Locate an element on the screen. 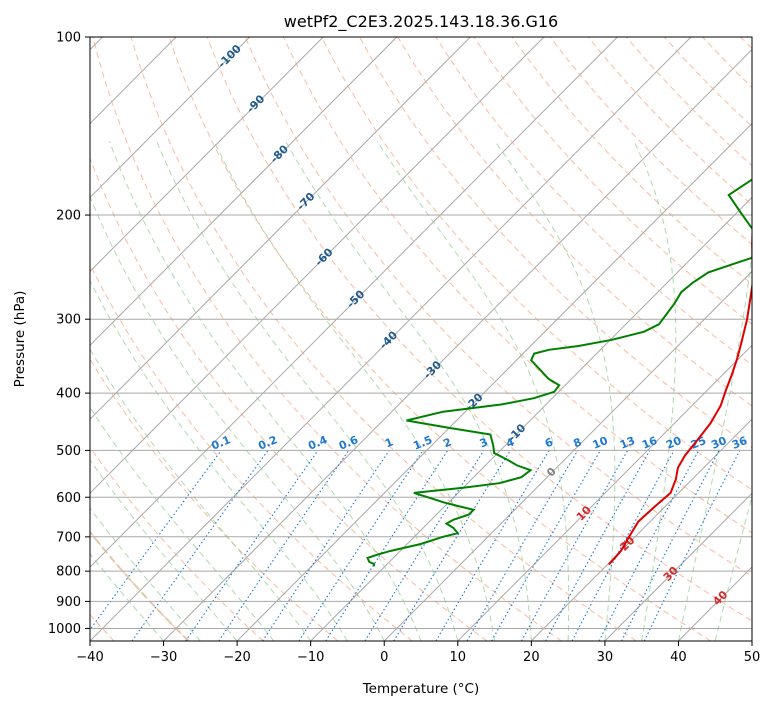 Image resolution: width=775 pixels, height=708 pixels. y-tick-label: 600 is located at coordinates (68, 498).